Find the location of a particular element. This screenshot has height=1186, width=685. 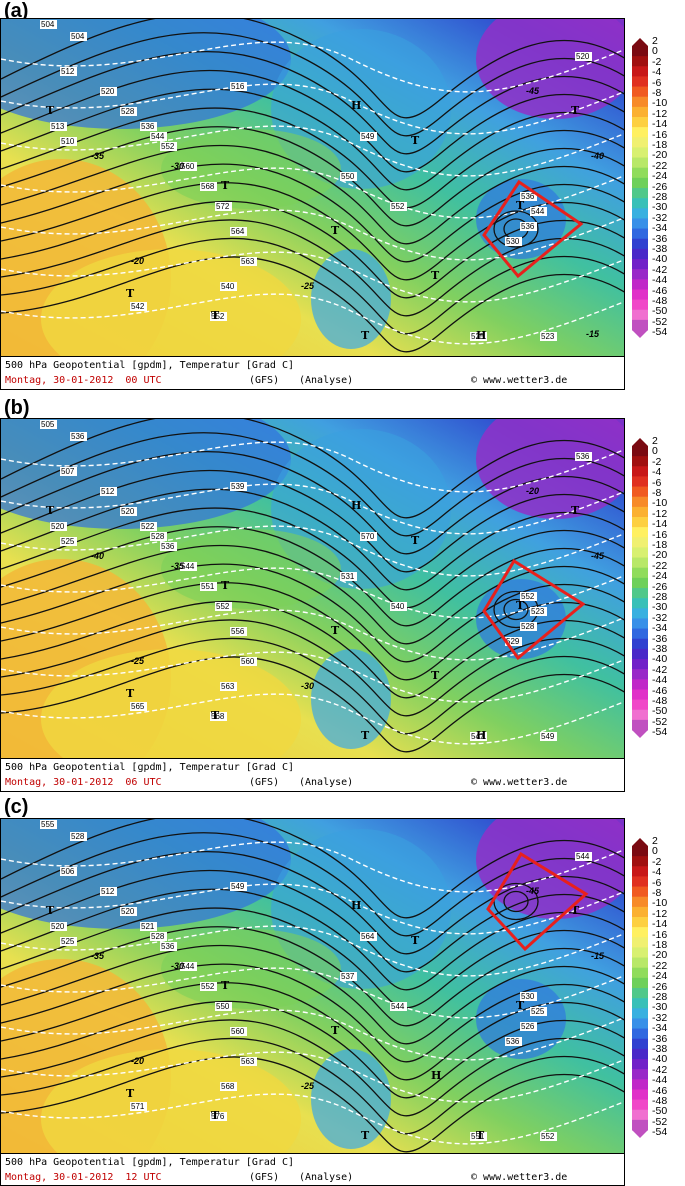

contour-label: 572 is located at coordinates (223, 206).